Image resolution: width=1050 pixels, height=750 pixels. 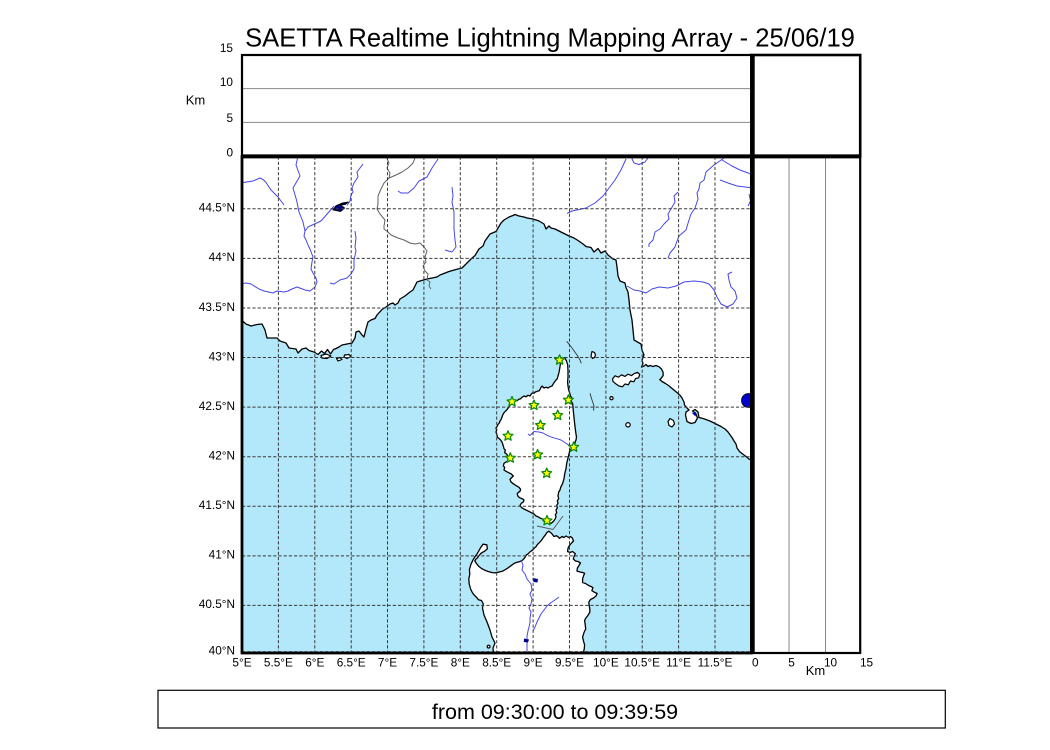 I want to click on svg-text: 7°E, so click(x=387, y=663).